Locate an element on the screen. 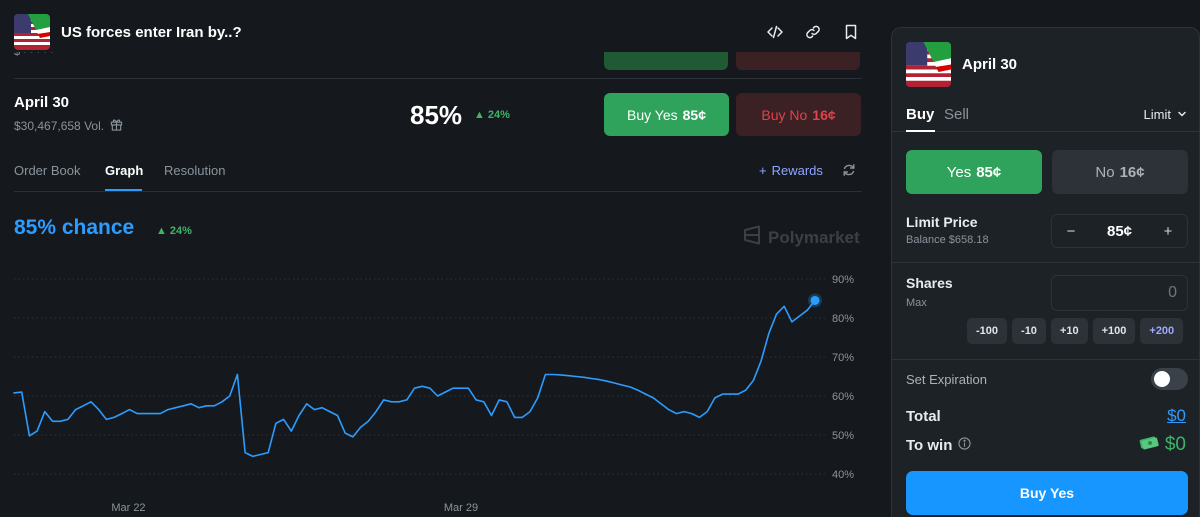 This screenshot has height=517, width=1200. rewards-link: + Rewards is located at coordinates (791, 170).